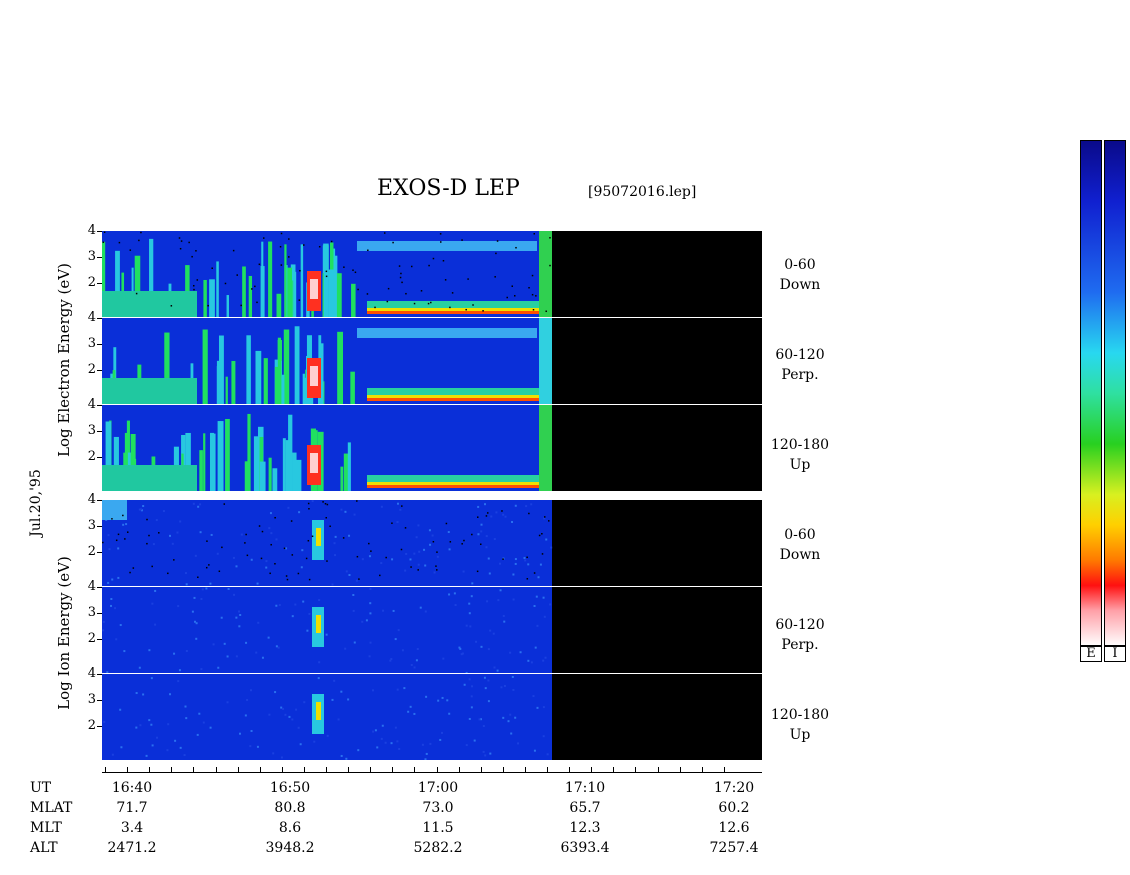 This screenshot has height=875, width=1130. Describe the element at coordinates (91, 586) in the screenshot. I see `y-tick-label: 4` at that location.